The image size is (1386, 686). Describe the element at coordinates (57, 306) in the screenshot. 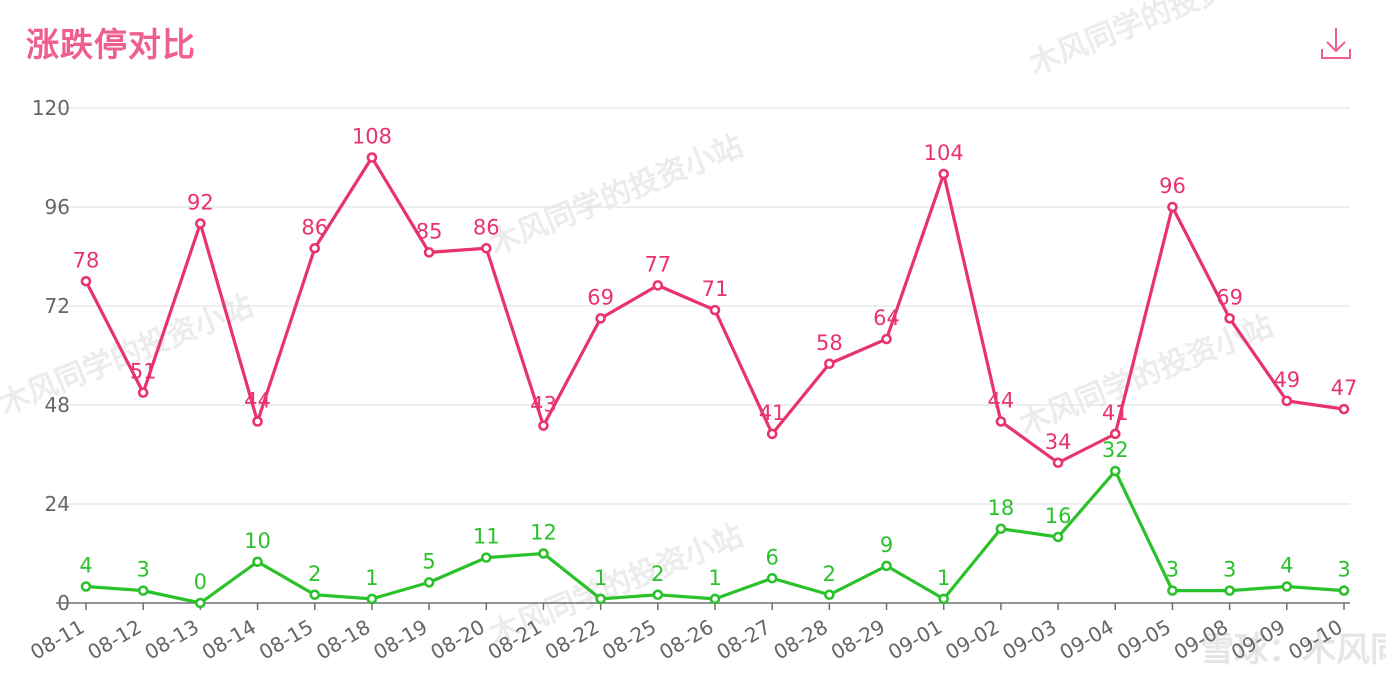

I see `y-tick-label: 72` at that location.